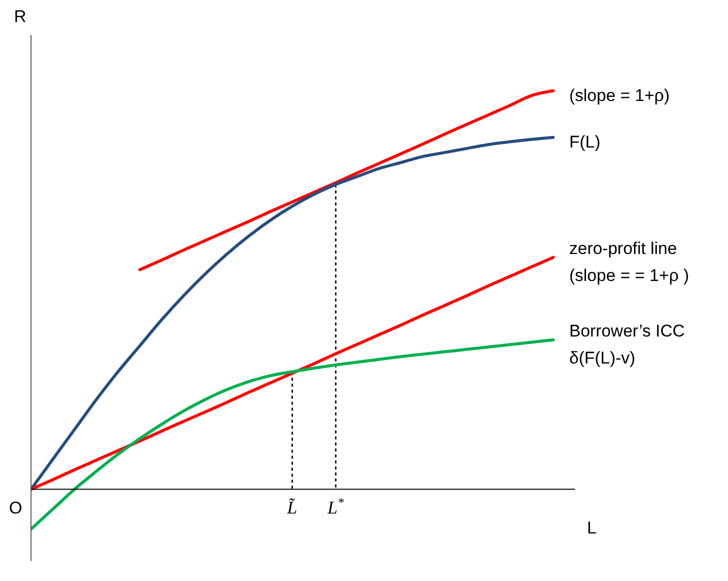 This screenshot has height=581, width=728. Describe the element at coordinates (629, 262) in the screenshot. I see `series-label: zero-profit line (slope = = 1+ρ )` at that location.